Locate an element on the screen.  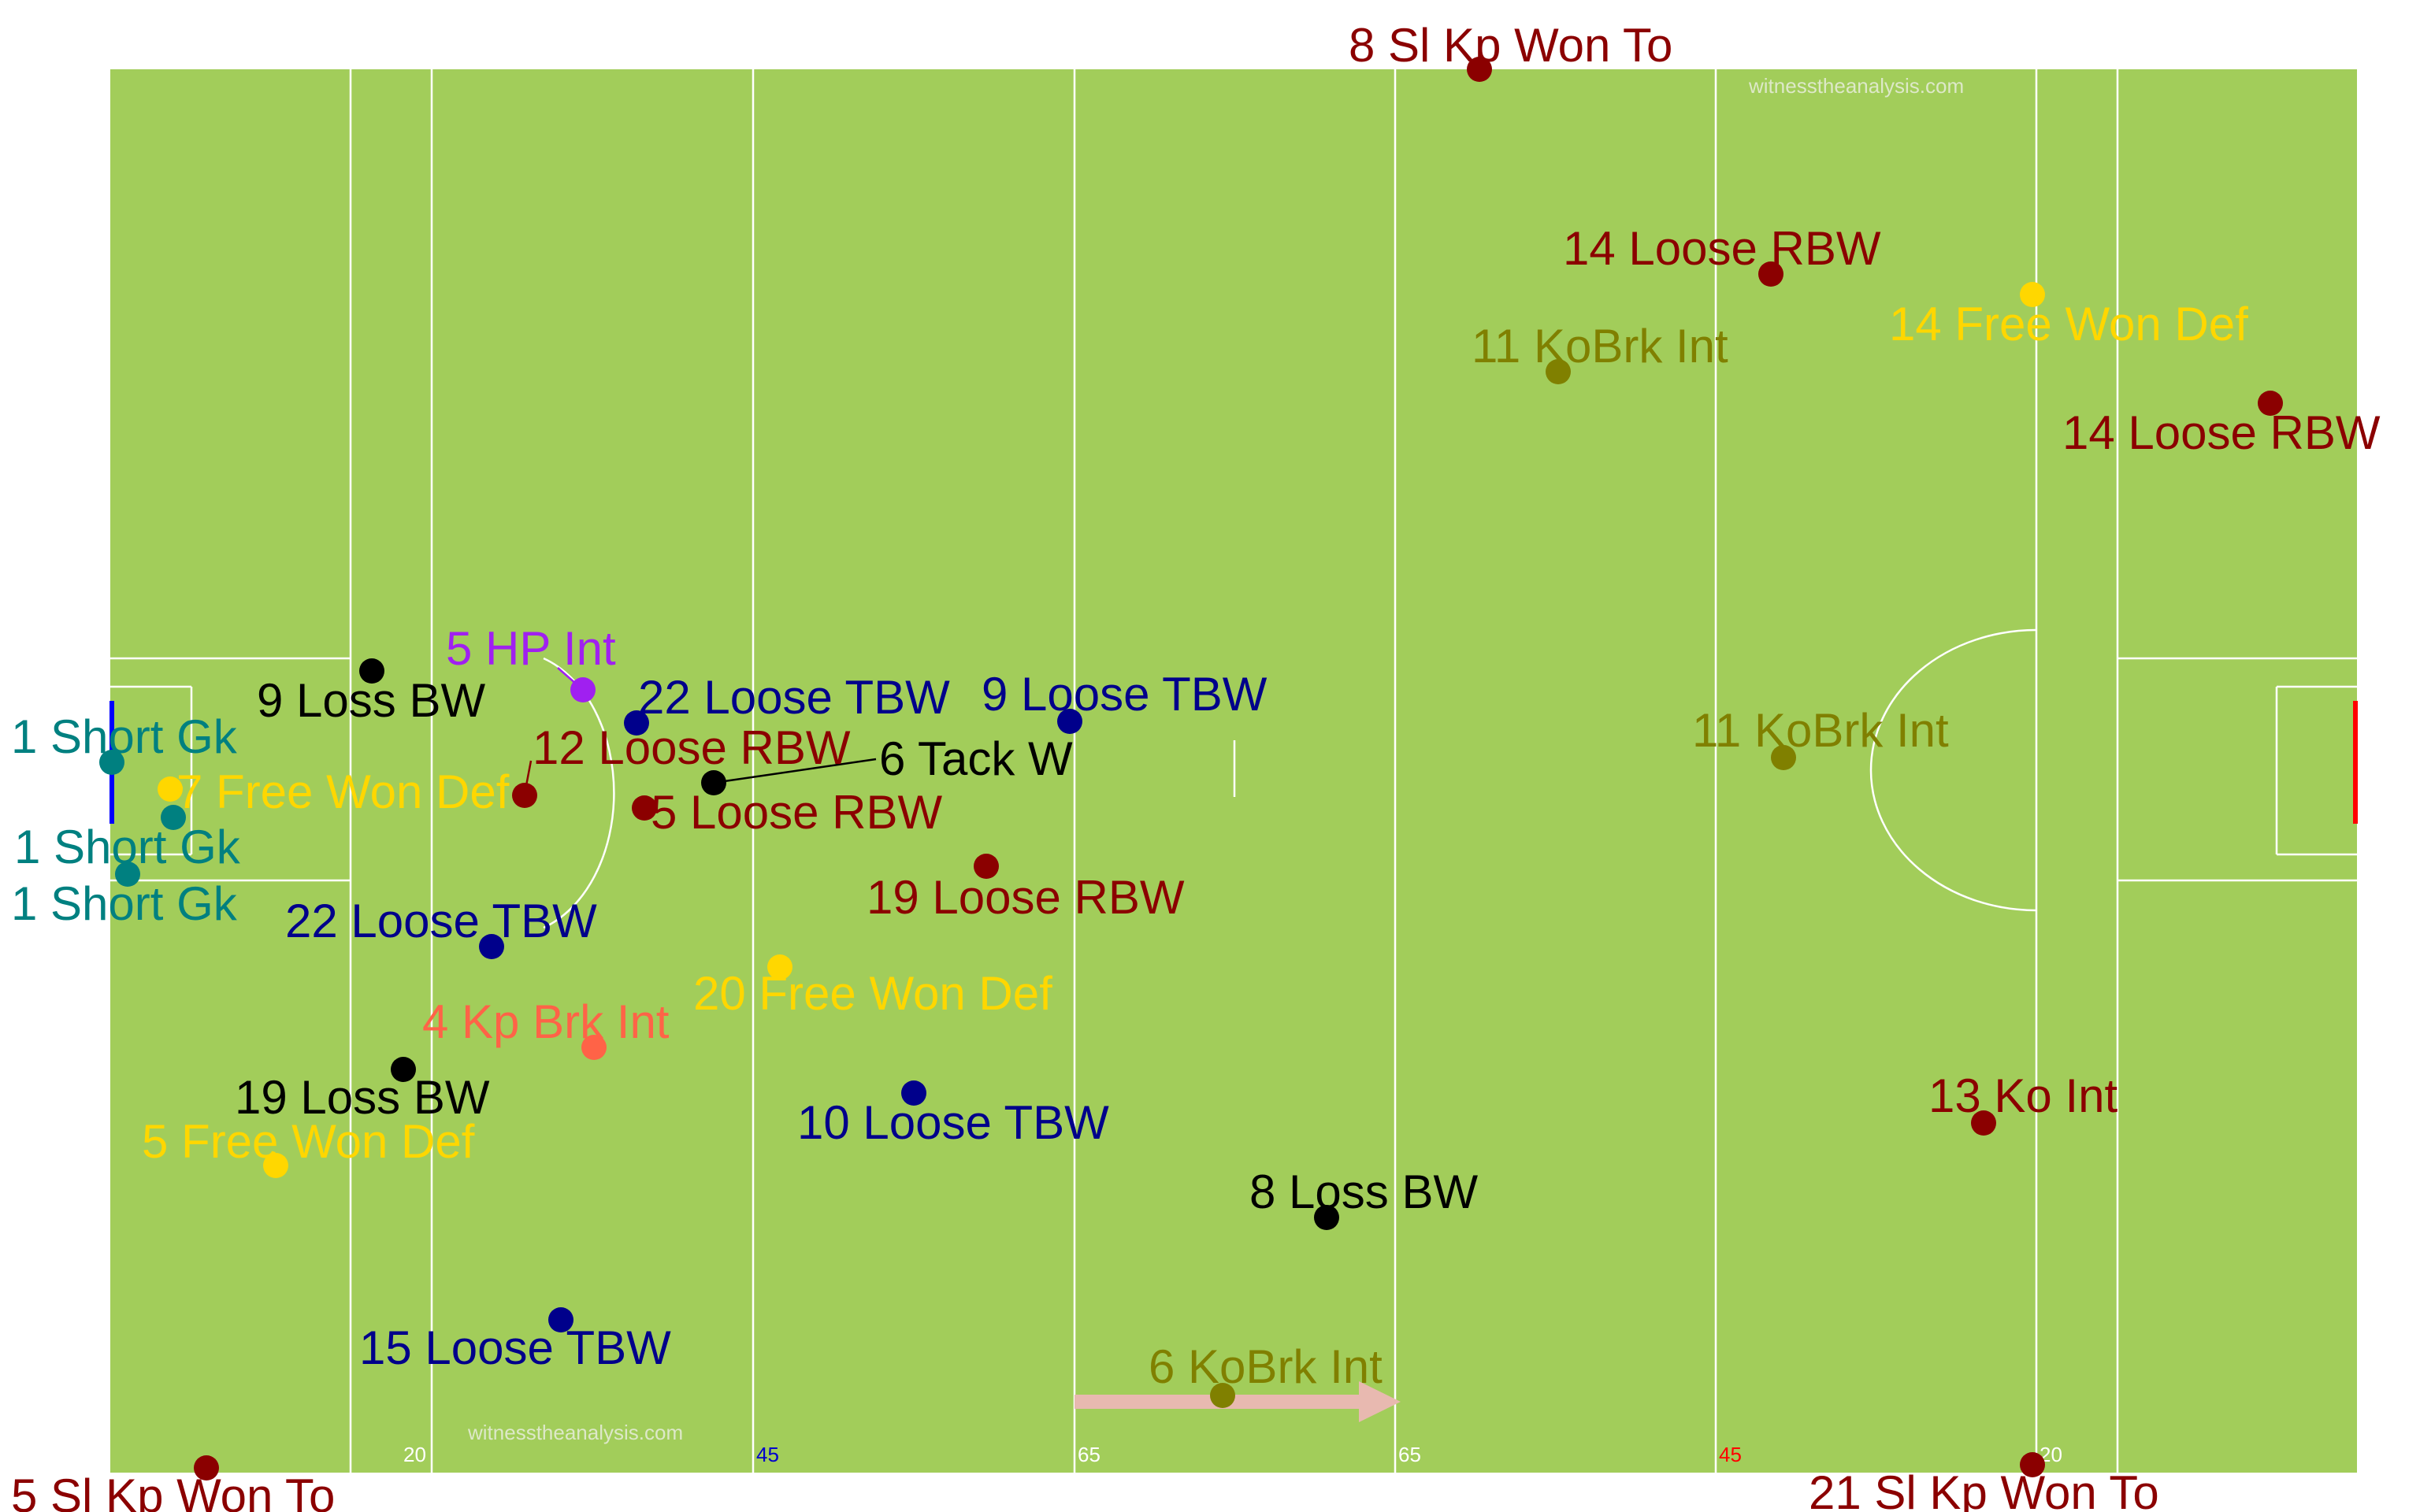
event-5-free-won-def: 5 Free Won Def is located at coordinates (308, 1146).